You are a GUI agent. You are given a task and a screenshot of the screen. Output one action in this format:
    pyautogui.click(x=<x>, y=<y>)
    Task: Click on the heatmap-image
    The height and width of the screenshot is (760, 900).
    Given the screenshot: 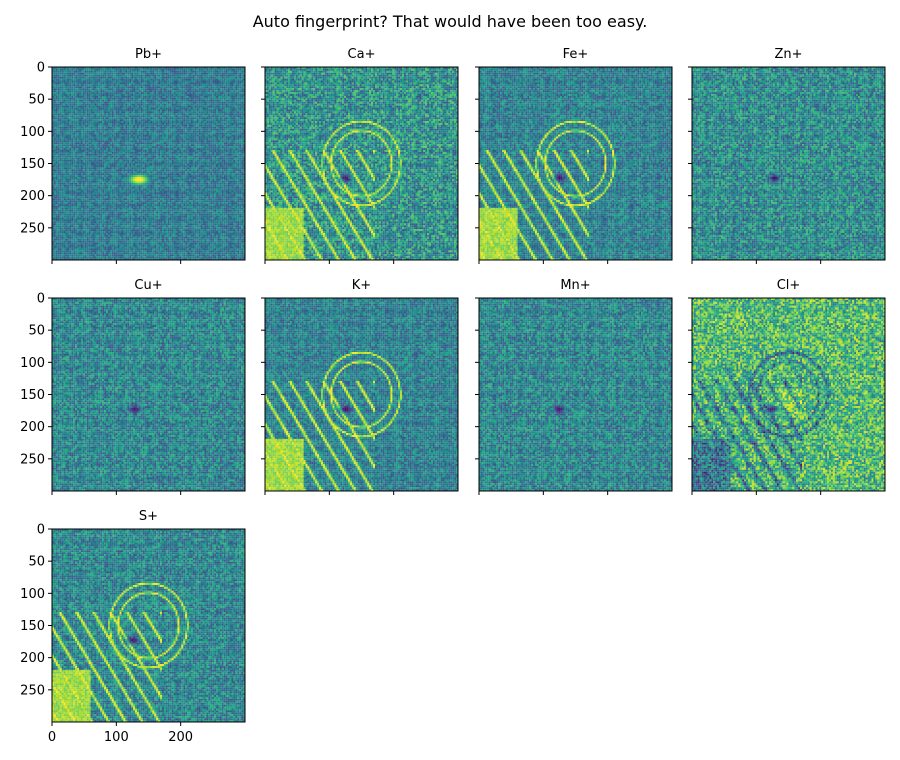 What is the action you would take?
    pyautogui.click(x=148, y=163)
    